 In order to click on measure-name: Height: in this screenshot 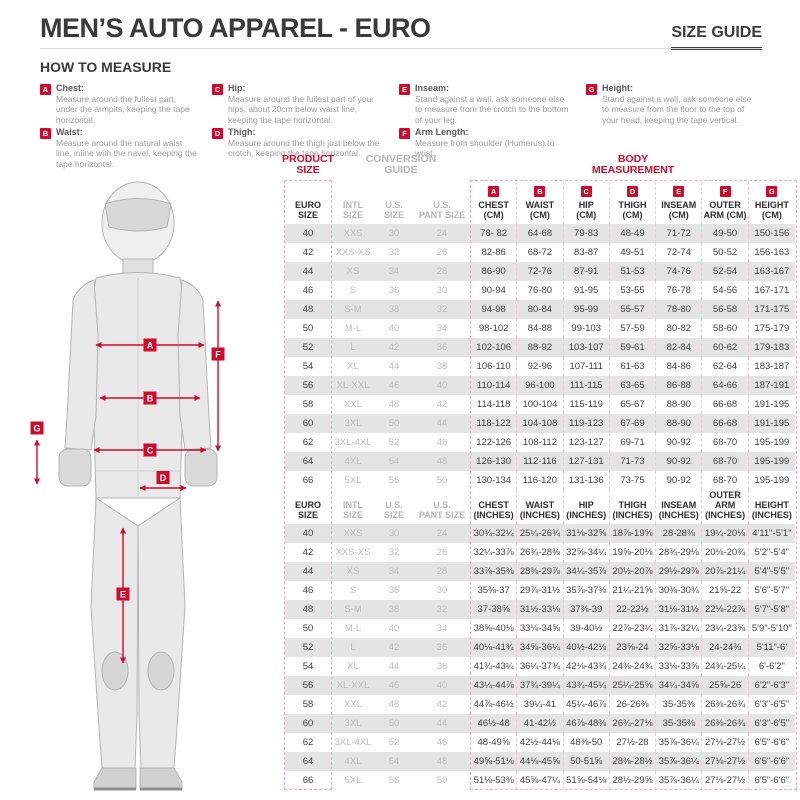, I will do `click(617, 88)`.